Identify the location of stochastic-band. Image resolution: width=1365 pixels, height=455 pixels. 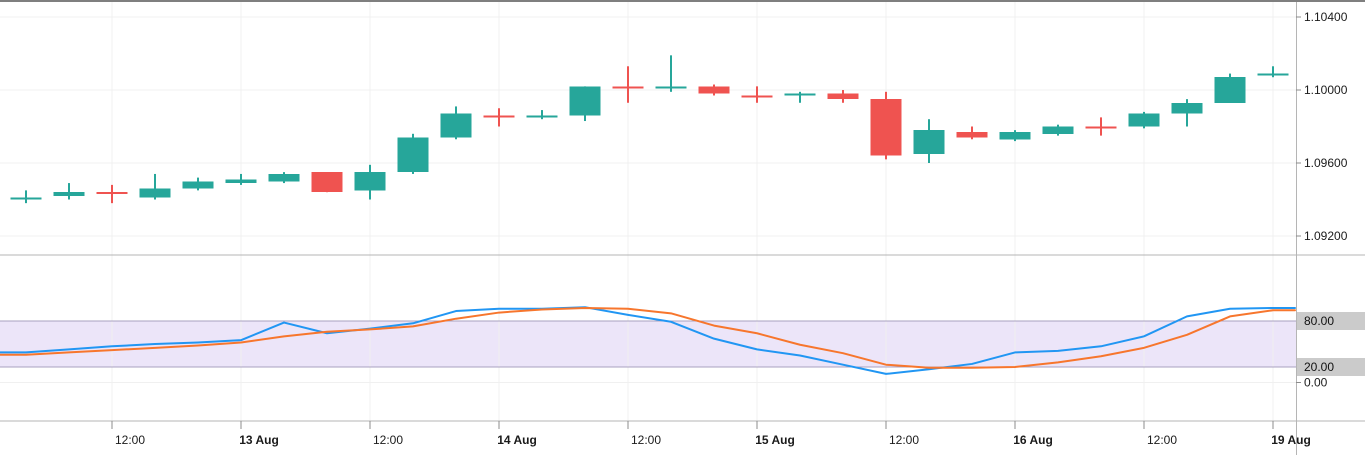
(648, 344).